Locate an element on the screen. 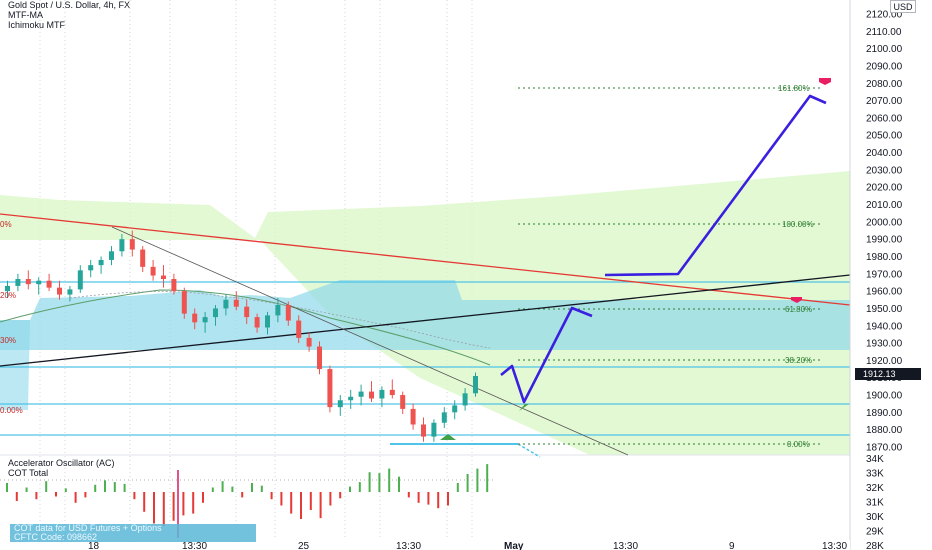 The image size is (932, 550). price-label: 1950.00 is located at coordinates (884, 309).